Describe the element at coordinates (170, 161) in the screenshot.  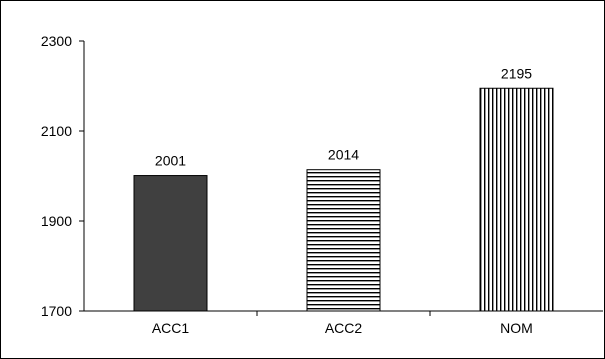
I see `data-label-acc1: 2001` at that location.